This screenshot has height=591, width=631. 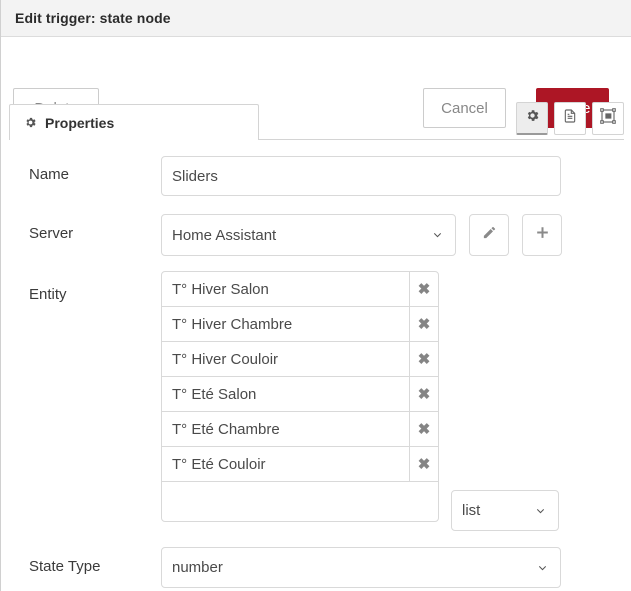 What do you see at coordinates (65, 566) in the screenshot?
I see `state-type-label: State Type` at bounding box center [65, 566].